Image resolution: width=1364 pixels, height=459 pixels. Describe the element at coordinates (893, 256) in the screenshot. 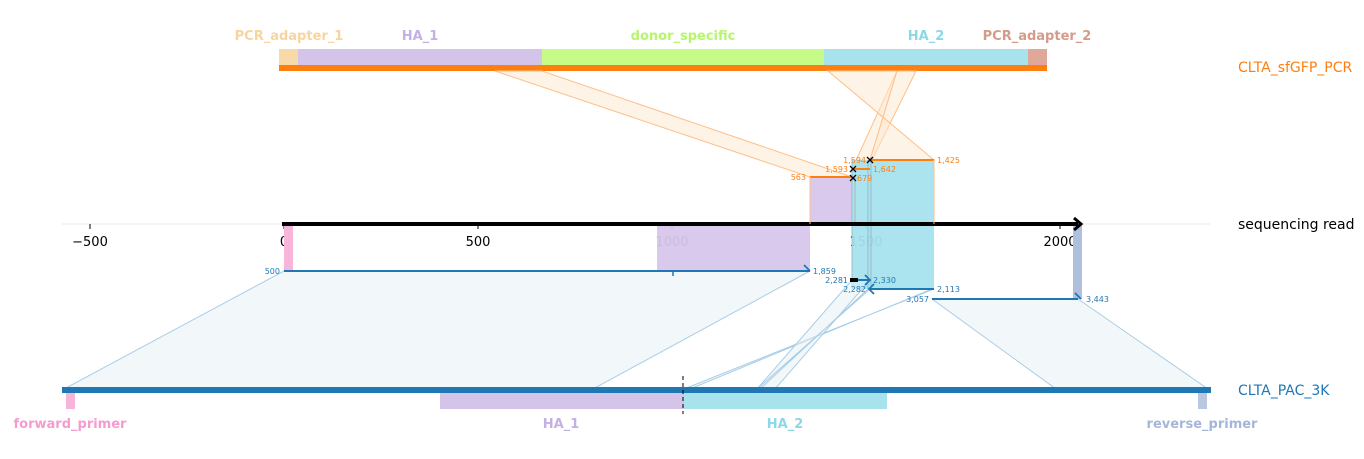

I see `block-ha-2-lower` at that location.